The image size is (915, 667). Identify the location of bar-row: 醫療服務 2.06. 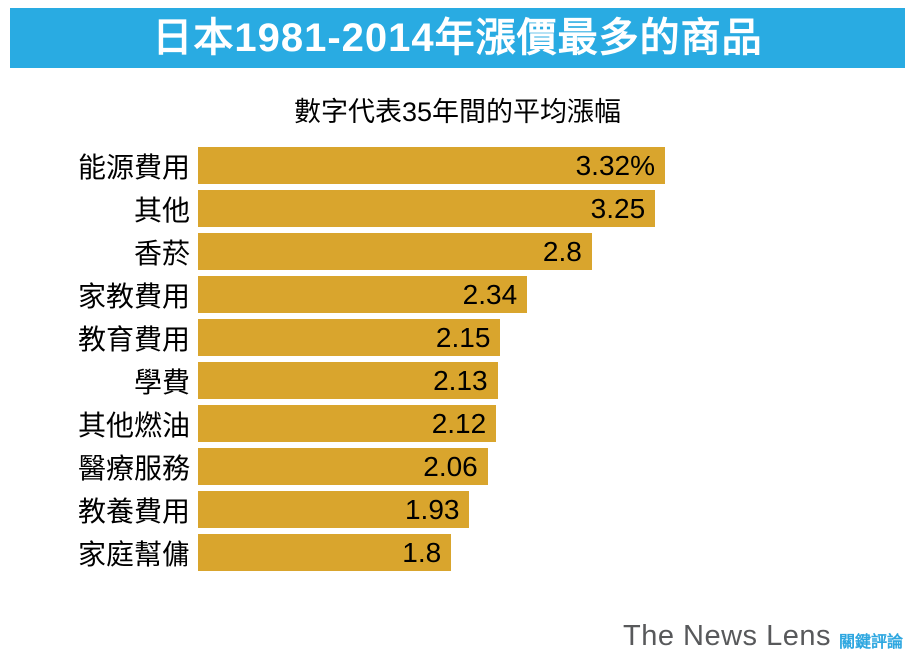
(457, 466).